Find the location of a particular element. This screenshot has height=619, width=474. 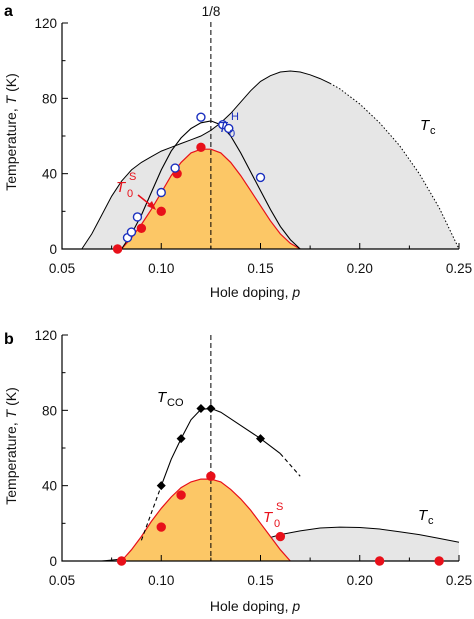

b-y-tick-label: 40 is located at coordinates (49, 486).